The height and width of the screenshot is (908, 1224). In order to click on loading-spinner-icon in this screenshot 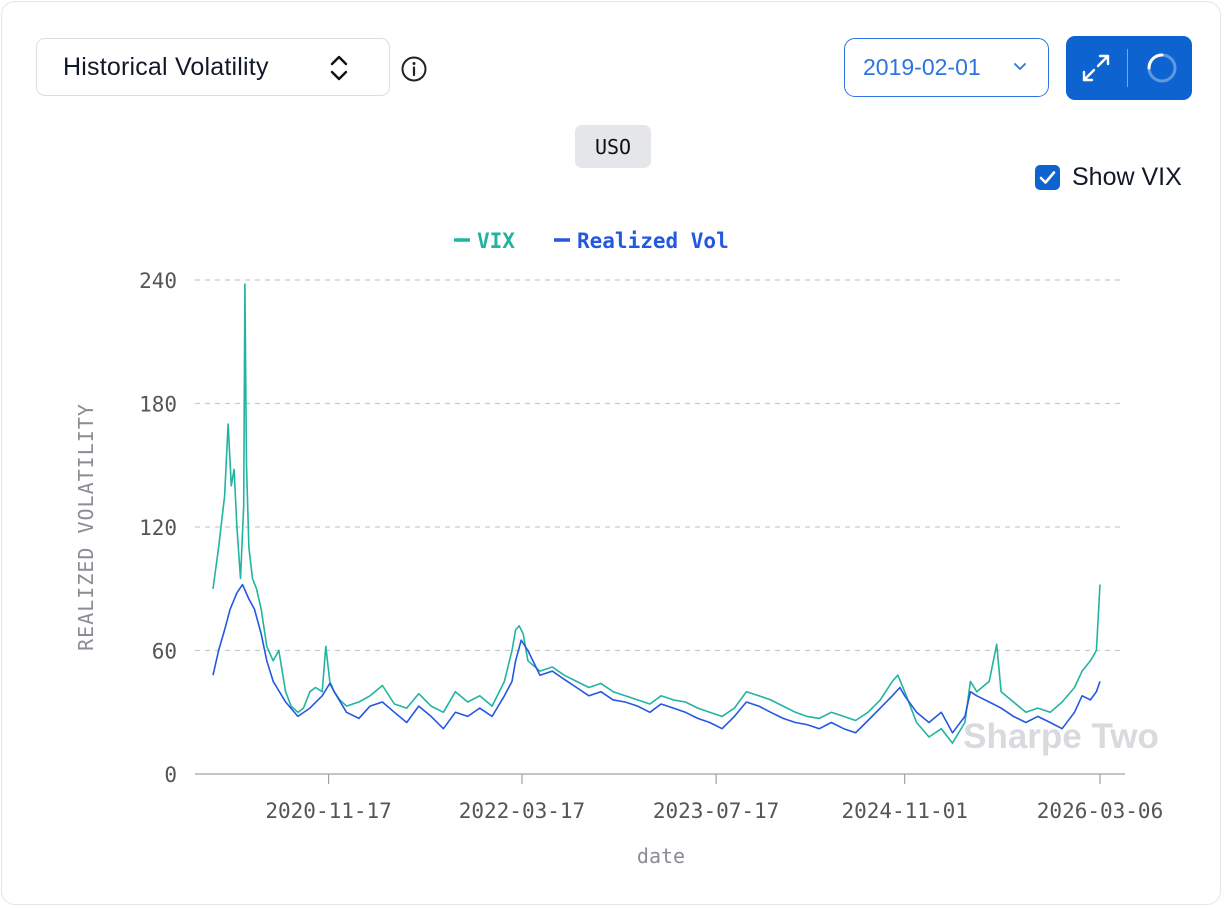, I will do `click(1162, 68)`.